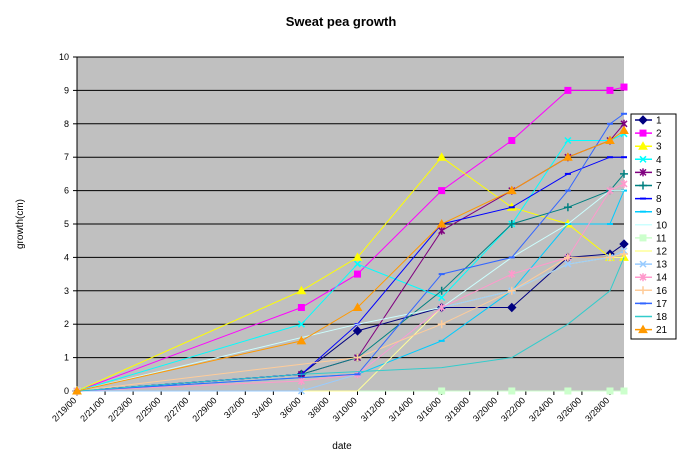 The width and height of the screenshot is (683, 467). Describe the element at coordinates (651, 330) in the screenshot. I see `legend-item-21: 21` at that location.